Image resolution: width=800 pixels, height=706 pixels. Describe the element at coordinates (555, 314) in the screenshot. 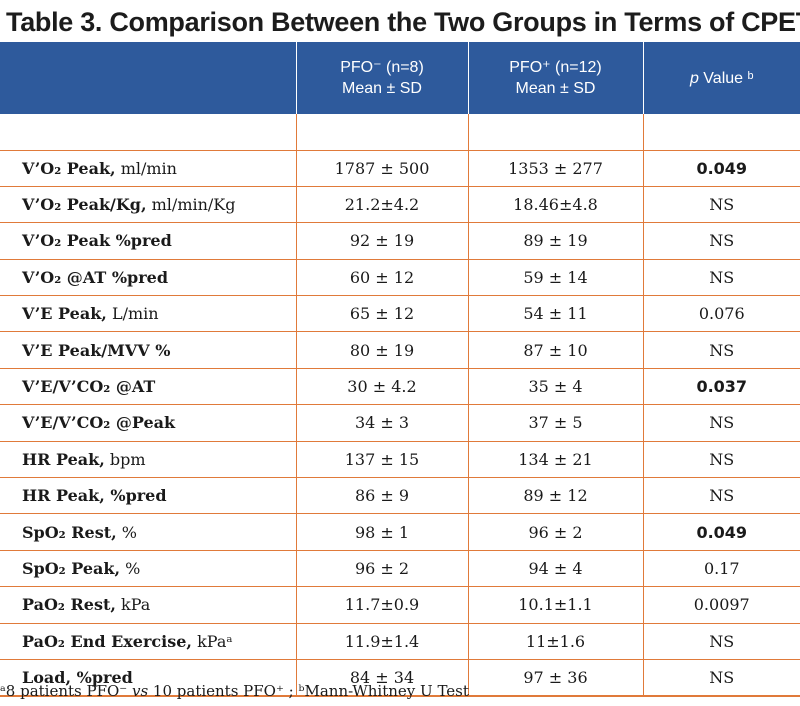

I see `cell-pfo-positive: 54 ± 11` at that location.